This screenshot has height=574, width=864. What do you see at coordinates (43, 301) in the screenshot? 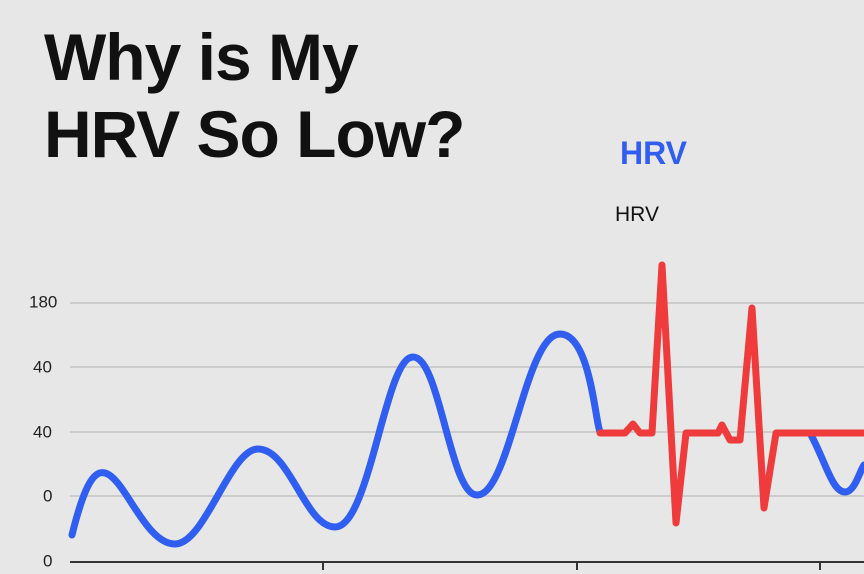
I see `y-label: 180` at bounding box center [43, 301].